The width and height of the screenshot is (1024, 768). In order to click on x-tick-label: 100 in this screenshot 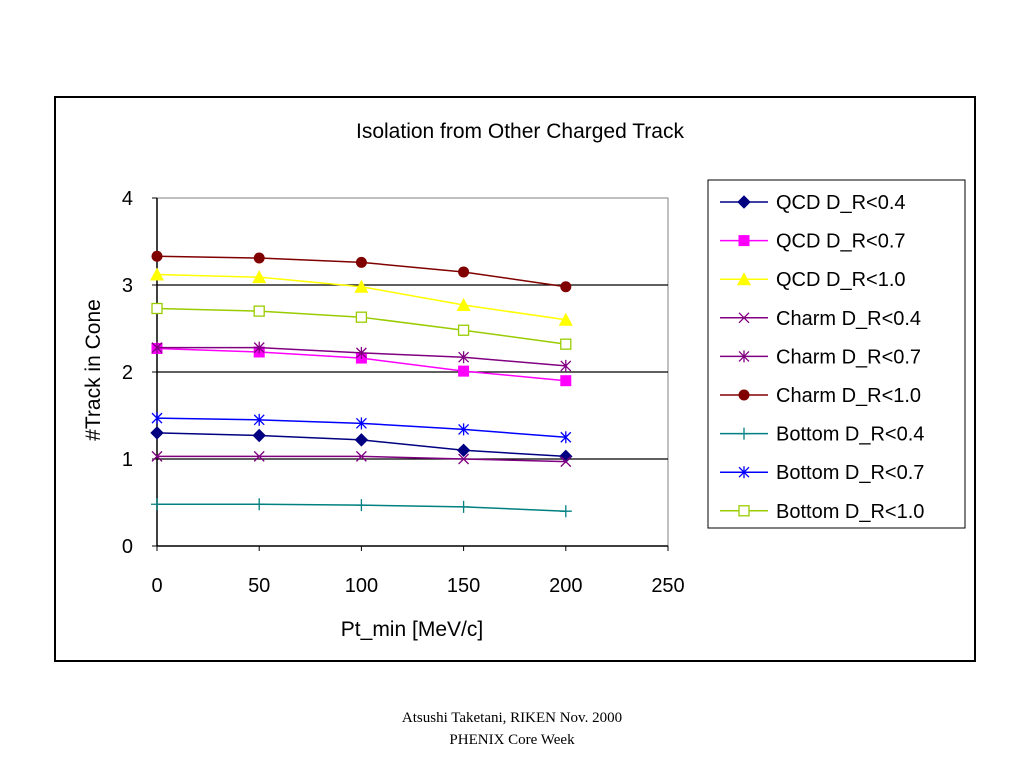, I will do `click(361, 586)`.